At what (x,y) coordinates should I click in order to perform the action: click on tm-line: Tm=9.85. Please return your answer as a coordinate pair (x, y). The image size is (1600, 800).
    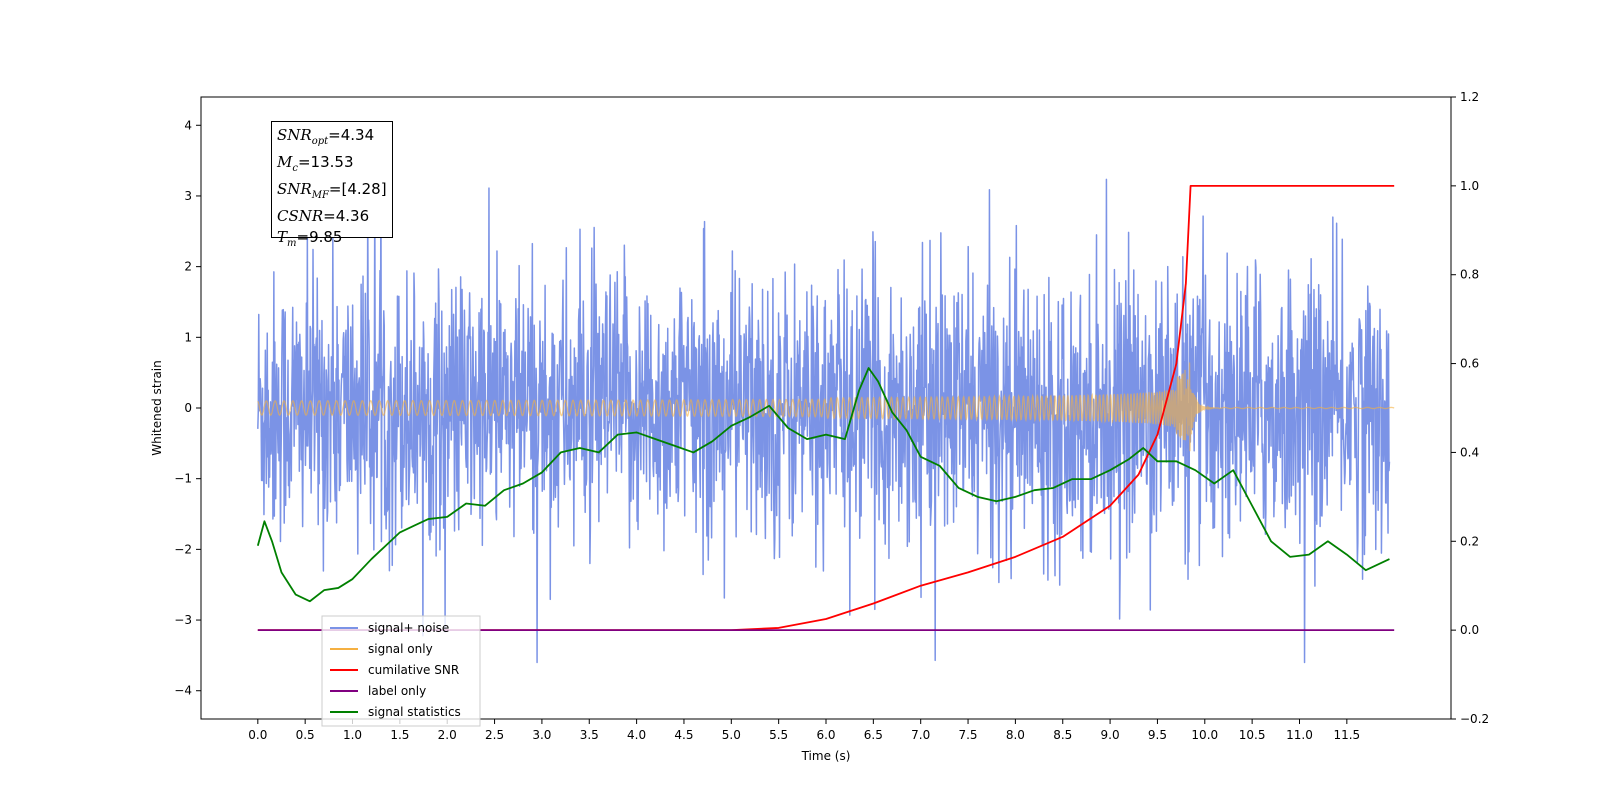
    Looking at the image, I should click on (310, 238).